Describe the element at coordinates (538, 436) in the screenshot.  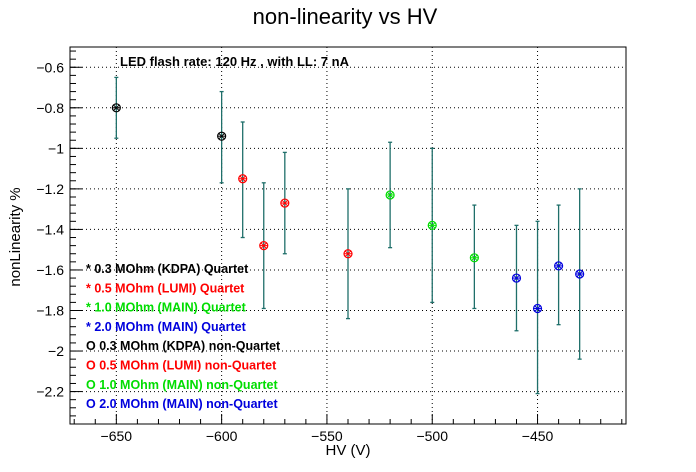
I see `x-tick-label: −450` at that location.